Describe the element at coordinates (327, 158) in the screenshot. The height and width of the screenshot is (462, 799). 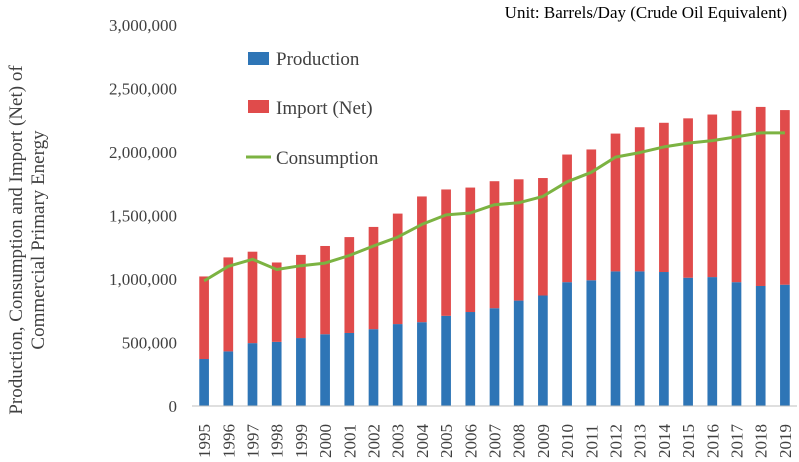
I see `legend-label-consumption: Consumption` at that location.